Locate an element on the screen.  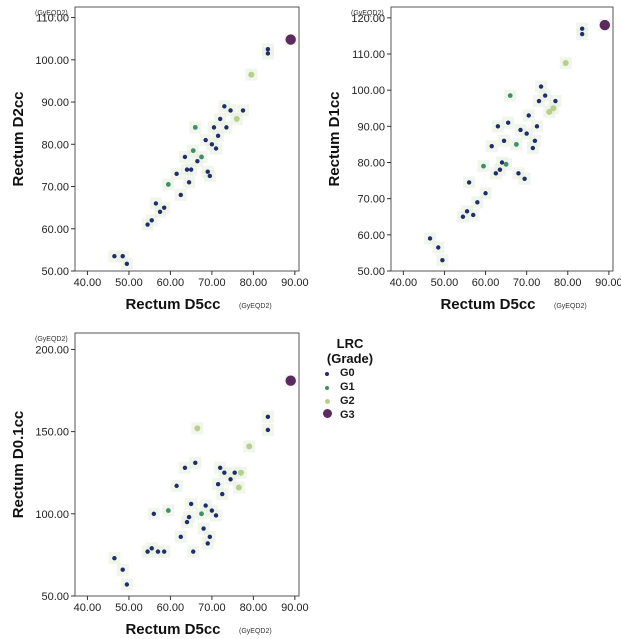
x-axis-unit: (GyEQD2) is located at coordinates (570, 306).